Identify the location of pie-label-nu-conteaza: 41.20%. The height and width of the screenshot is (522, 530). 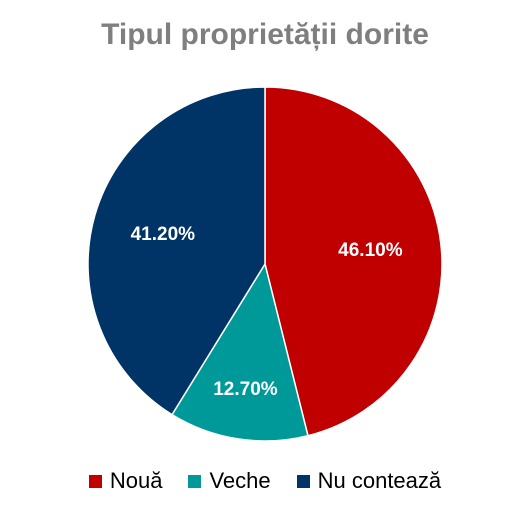
(163, 234).